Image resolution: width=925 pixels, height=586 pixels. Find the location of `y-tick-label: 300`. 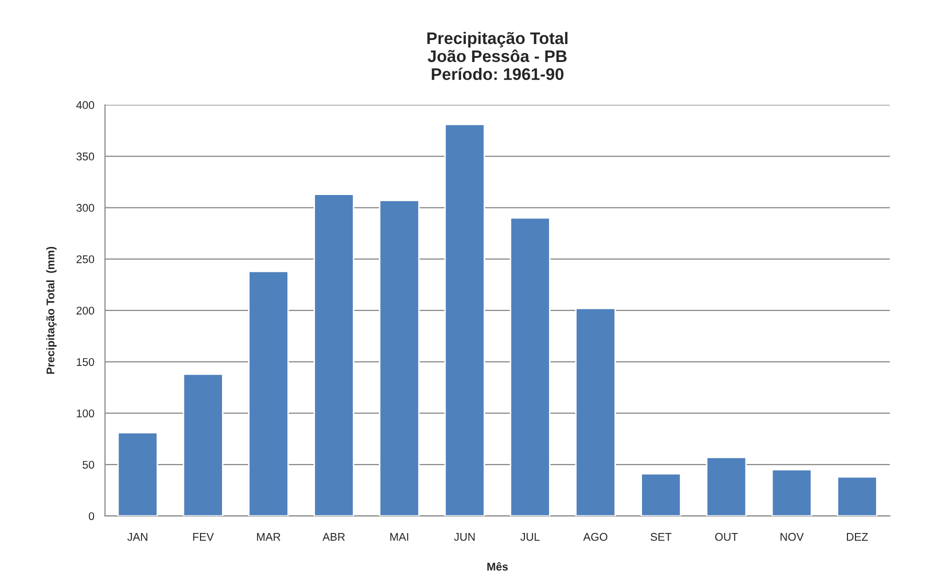

y-tick-label: 300 is located at coordinates (85, 208).